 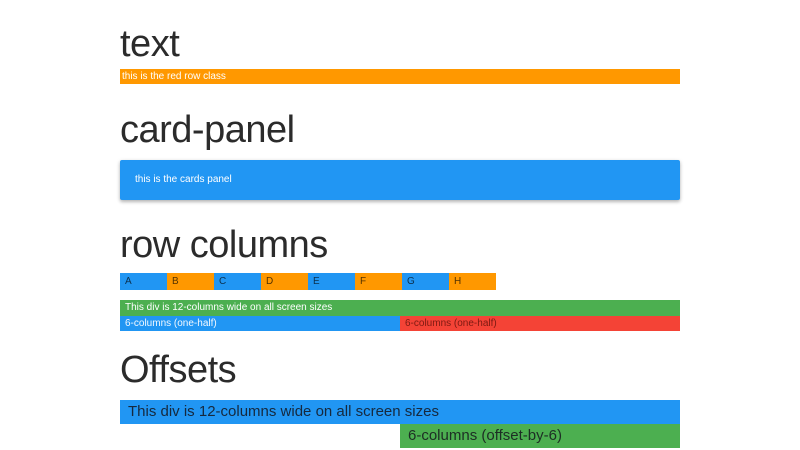 What do you see at coordinates (224, 245) in the screenshot?
I see `section-heading-row-columns: row columns` at bounding box center [224, 245].